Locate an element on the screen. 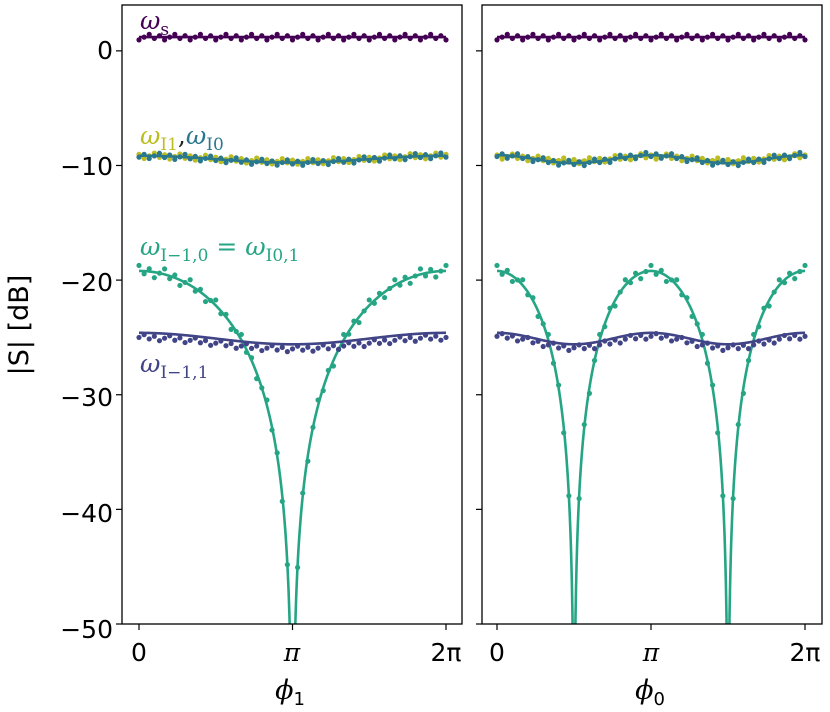 The image size is (830, 712). y-tick-label: −10 is located at coordinates (86, 166).